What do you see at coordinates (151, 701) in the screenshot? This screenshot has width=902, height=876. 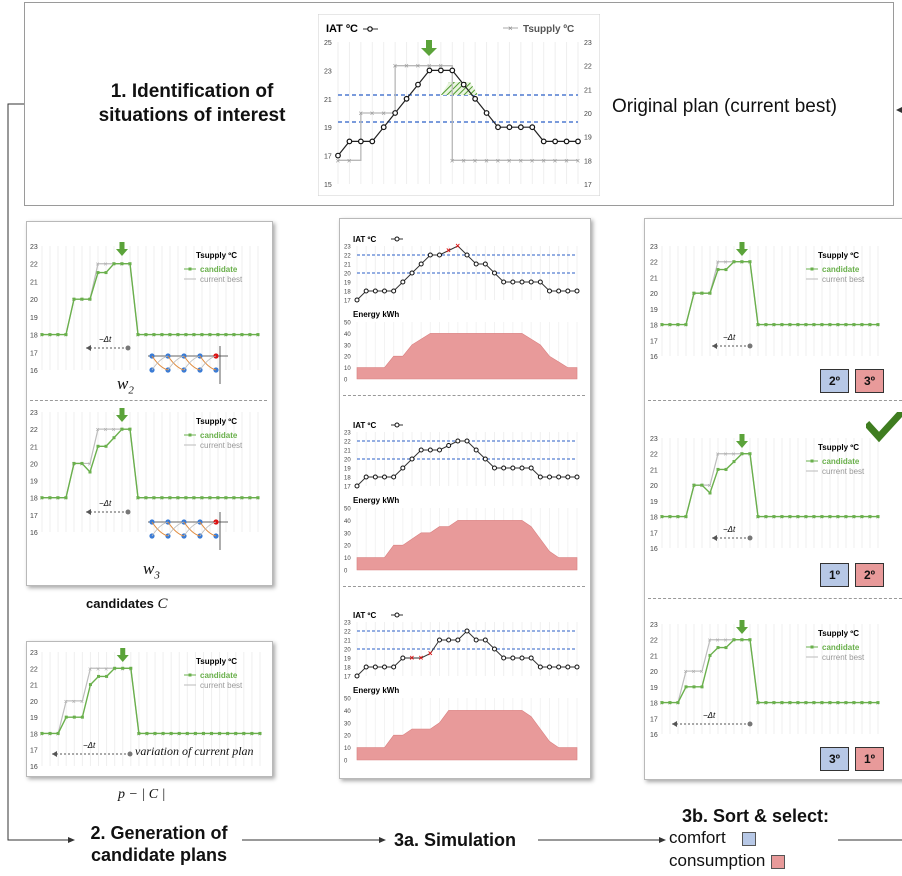 I see `candidate-line` at bounding box center [151, 701].